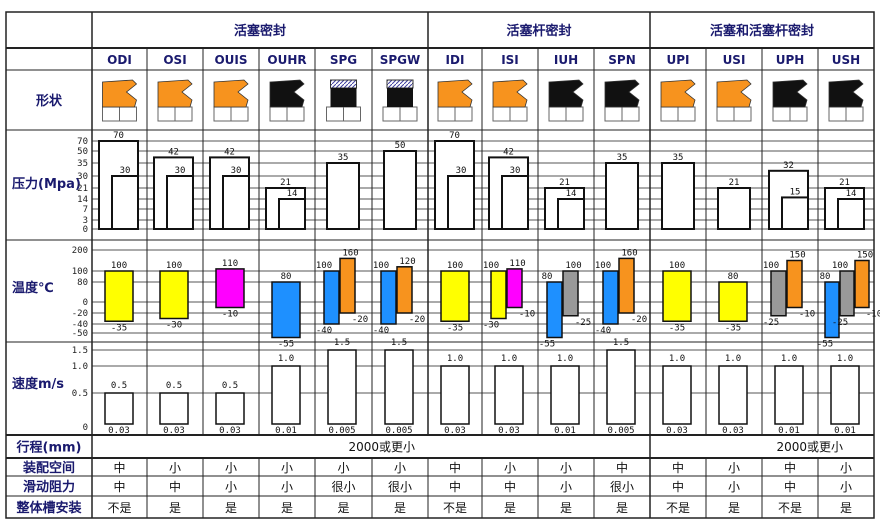 This screenshot has height=525, width=880. What do you see at coordinates (173, 152) in the screenshot?
I see `pressure-value: 42` at bounding box center [173, 152].